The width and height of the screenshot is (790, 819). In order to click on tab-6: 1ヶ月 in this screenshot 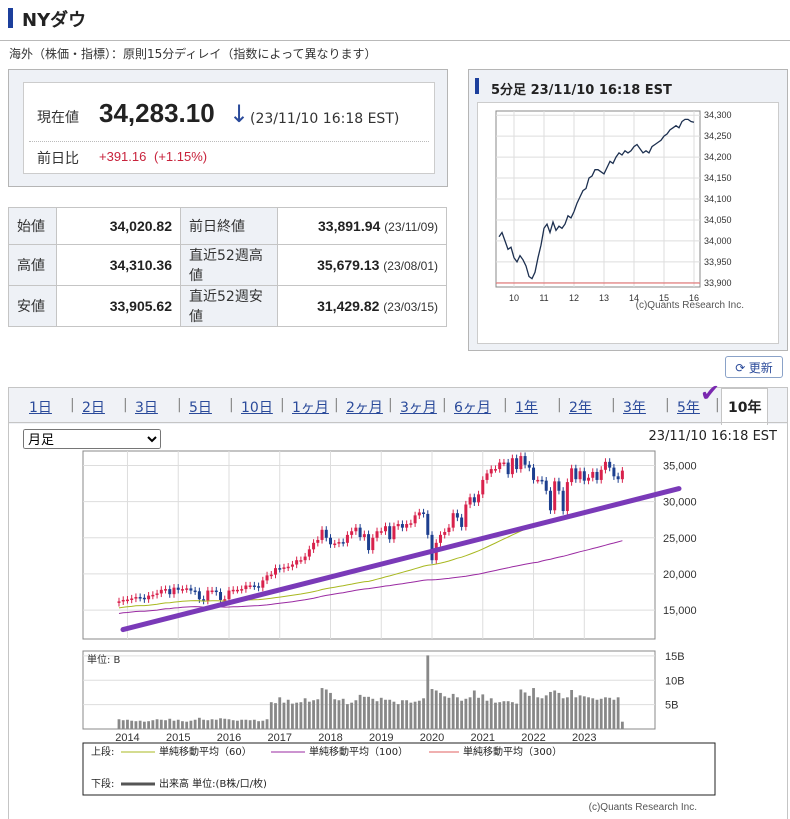, I will do `click(310, 408)`.